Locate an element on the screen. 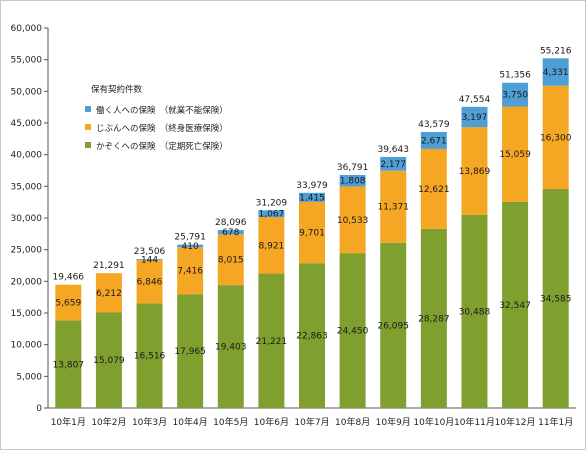 This screenshot has width=586, height=456. segment-value-label: 6,212 is located at coordinates (109, 294).